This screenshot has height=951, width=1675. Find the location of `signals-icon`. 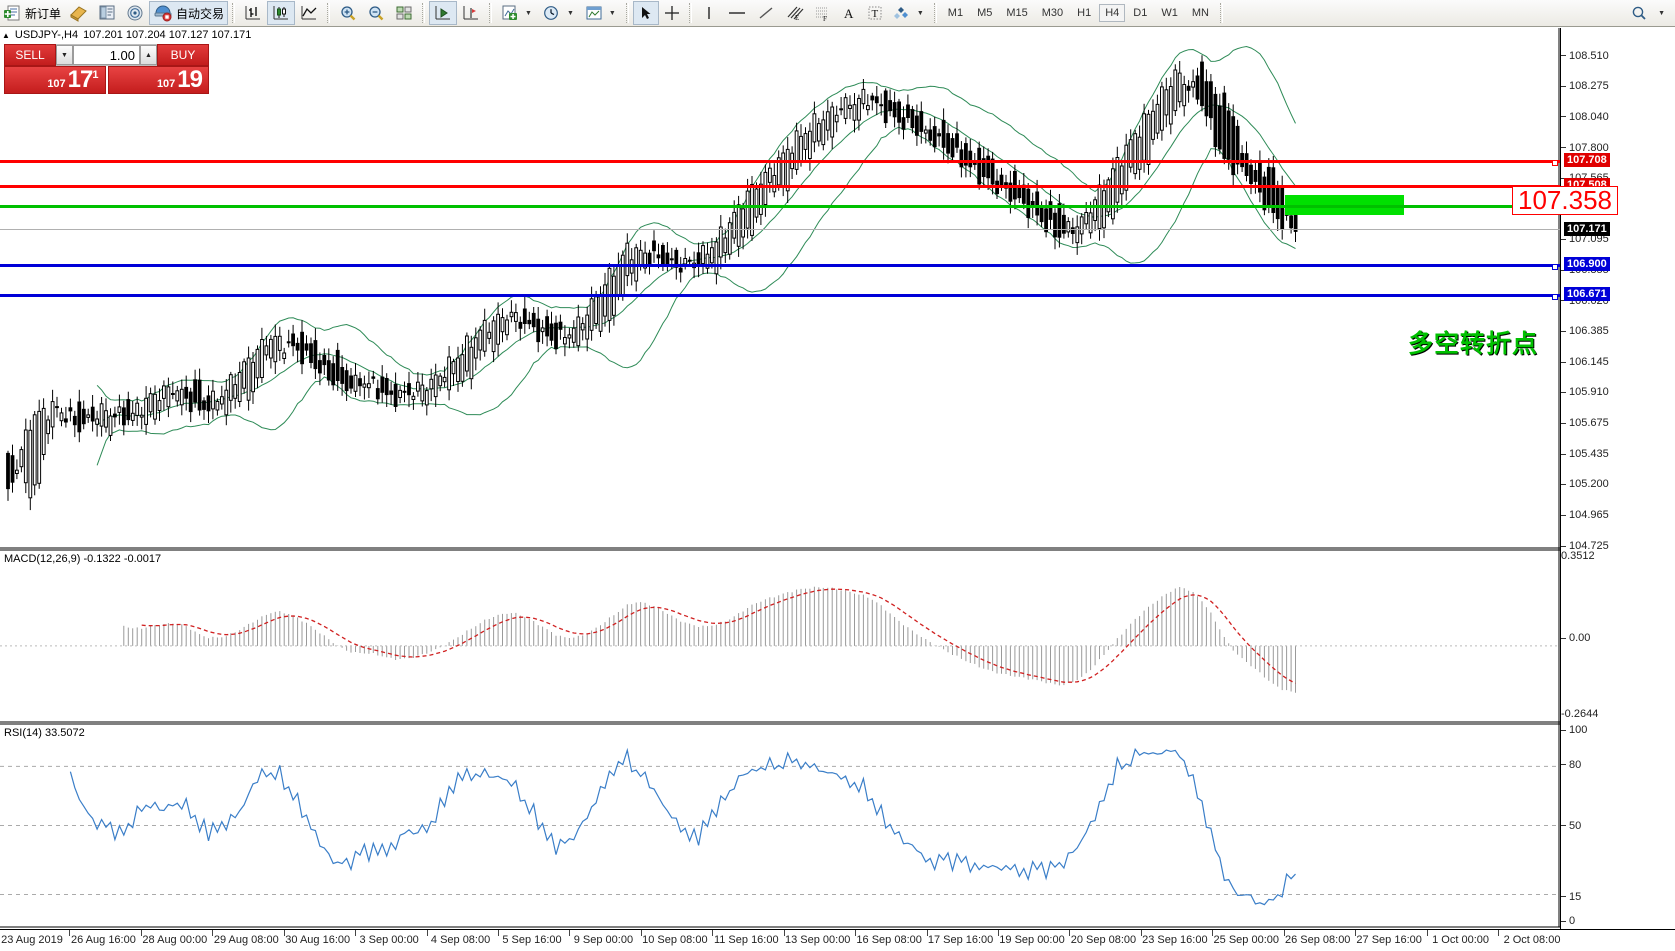

signals-icon is located at coordinates (135, 13).